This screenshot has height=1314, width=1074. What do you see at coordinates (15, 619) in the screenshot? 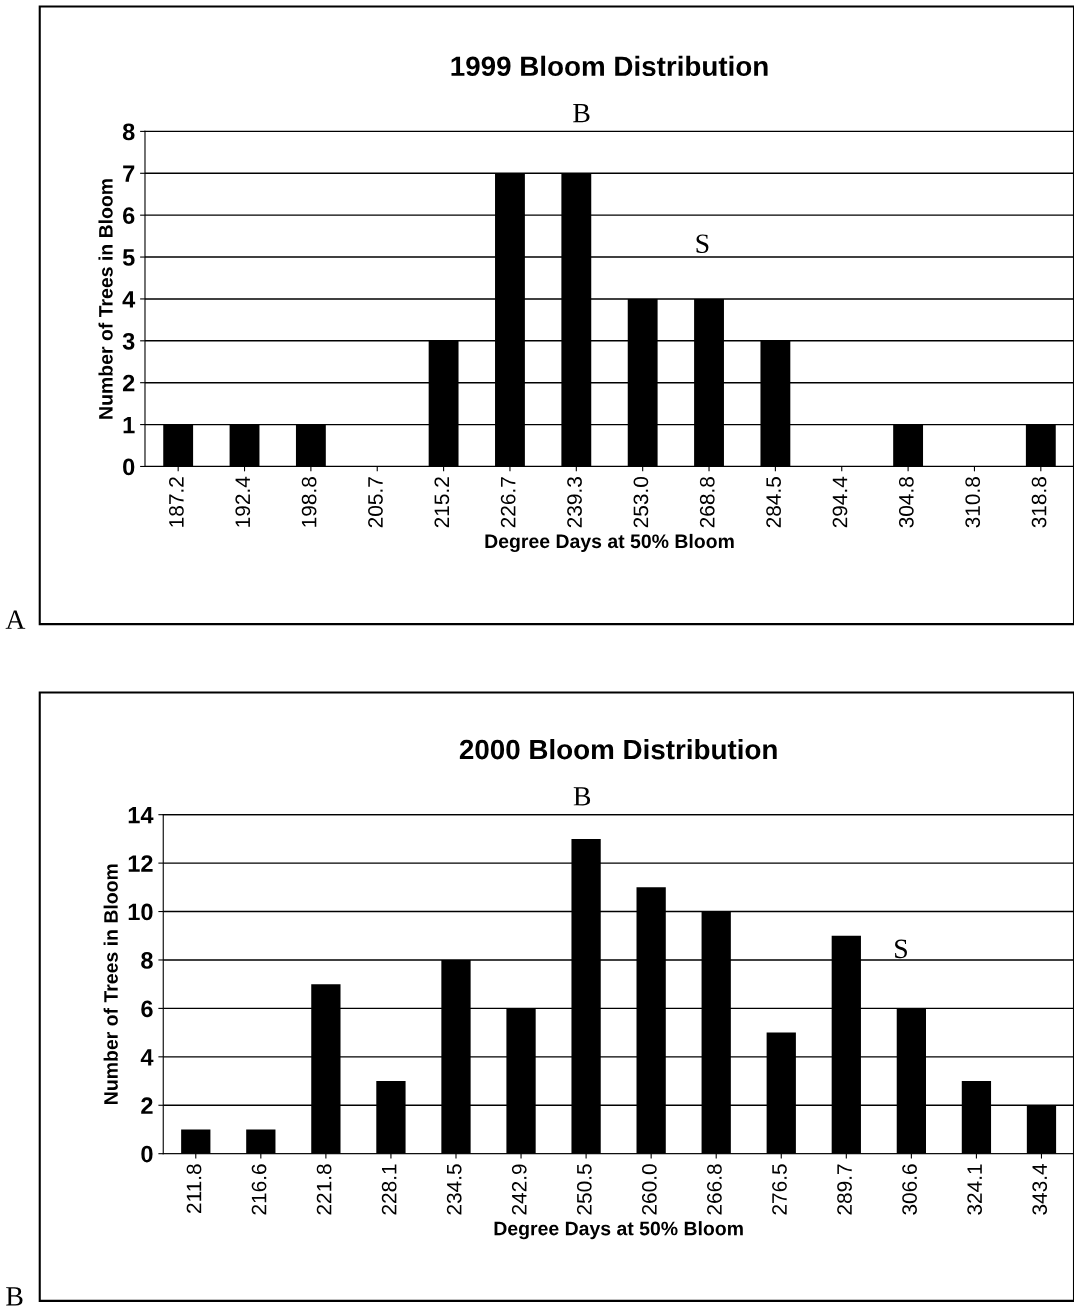
I see `text: A` at bounding box center [15, 619].